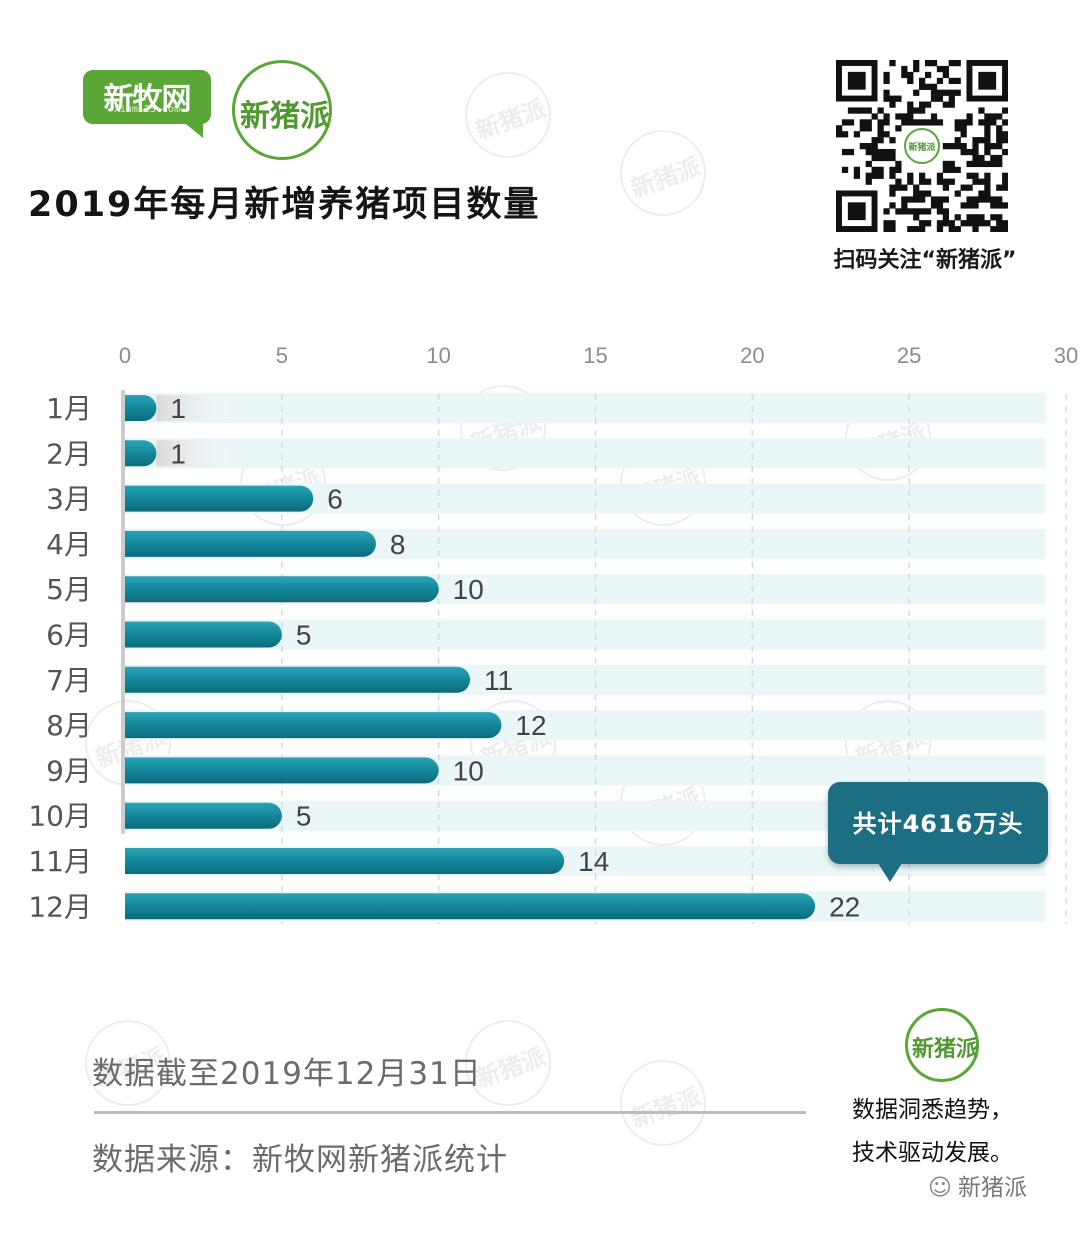 The image size is (1080, 1233). I want to click on data-label: 5, so click(304, 816).